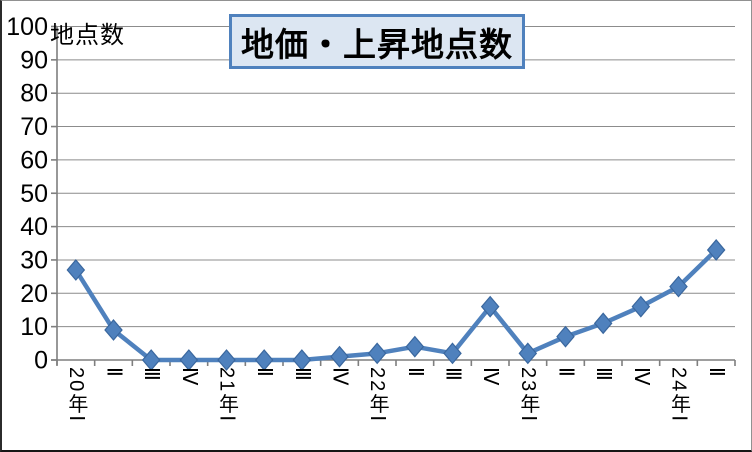  I want to click on y-axis-tick-label: 70, so click(34, 127).